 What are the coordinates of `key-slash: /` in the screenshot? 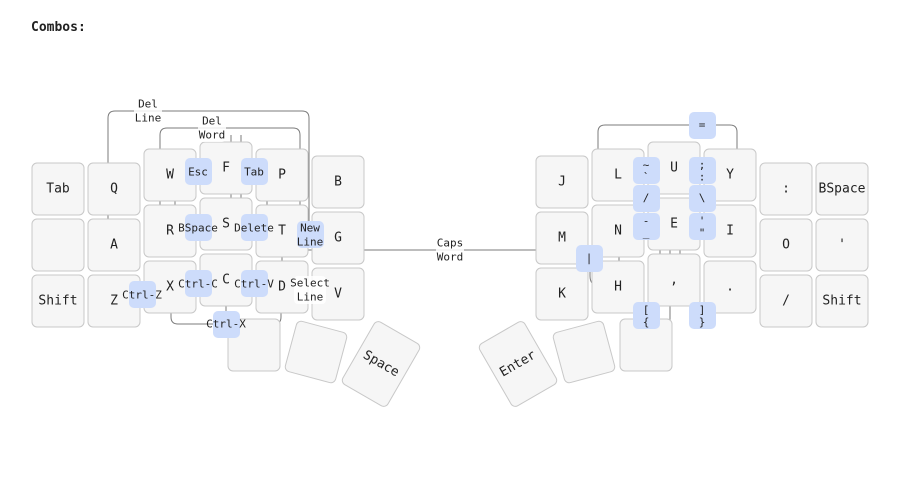 It's located at (786, 301).